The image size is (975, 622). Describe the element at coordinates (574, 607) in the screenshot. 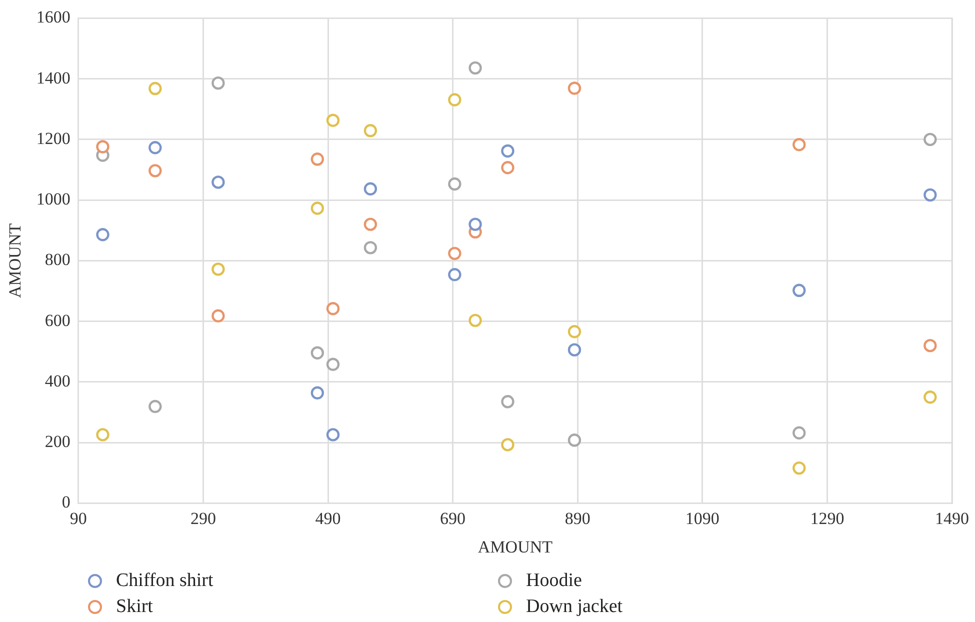

I see `legend-label: Down jacket` at that location.